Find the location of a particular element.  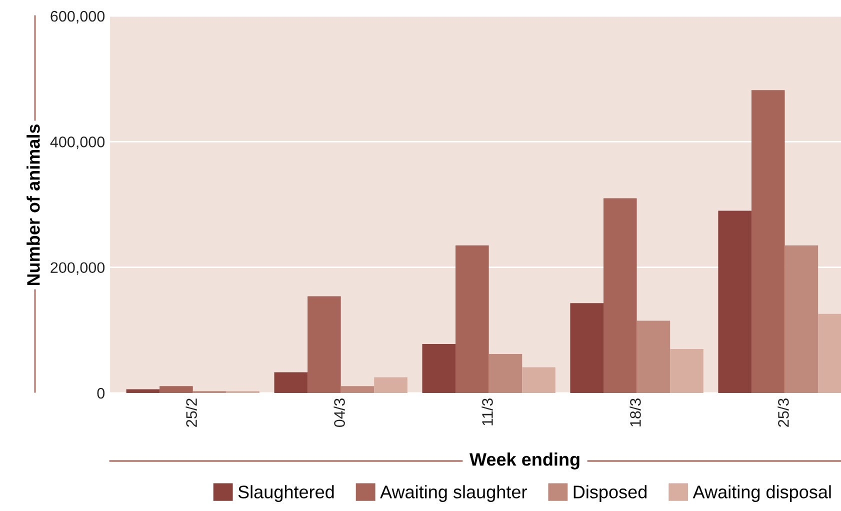

y-tick-label: 200,000 is located at coordinates (77, 268).